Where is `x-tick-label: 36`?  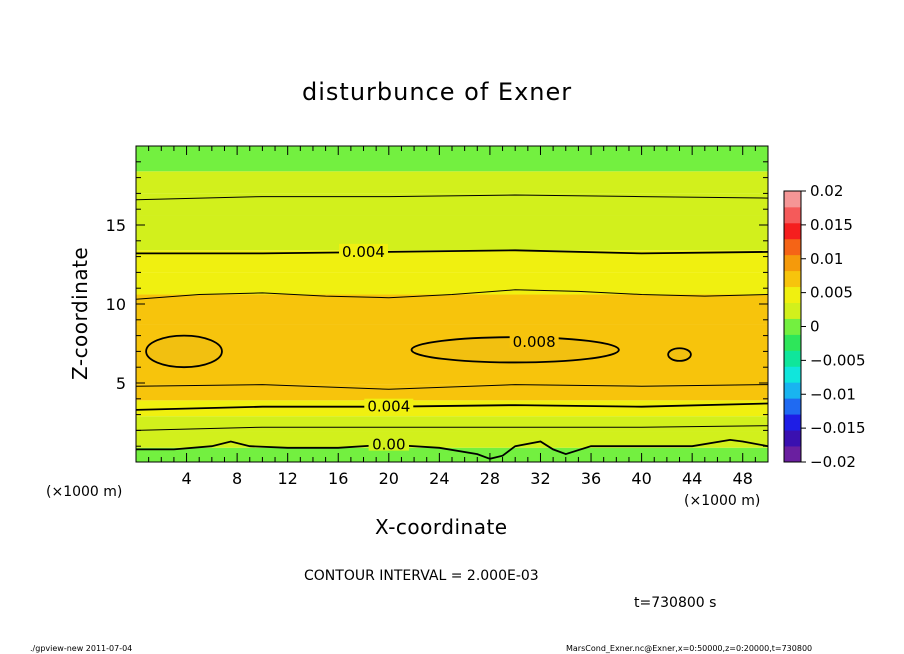
x-tick-label: 36 is located at coordinates (591, 478).